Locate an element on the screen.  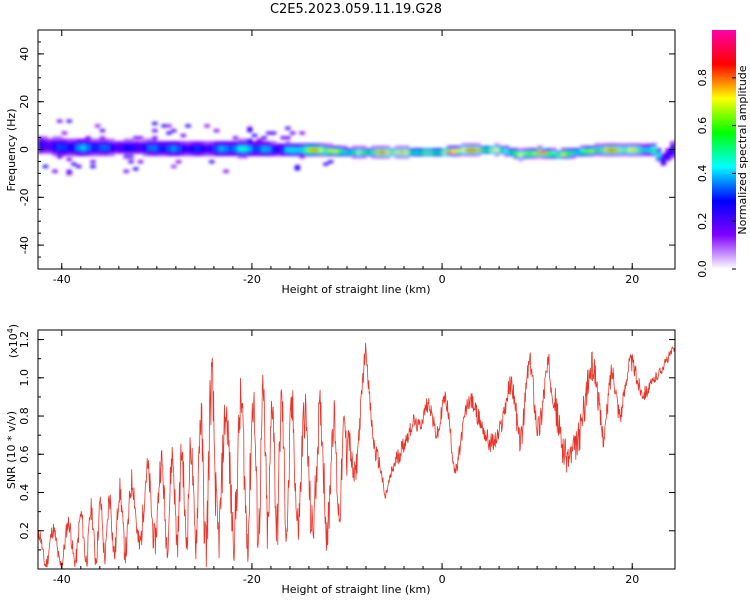
spectrogram-x-tick-label: 0 is located at coordinates (442, 279).